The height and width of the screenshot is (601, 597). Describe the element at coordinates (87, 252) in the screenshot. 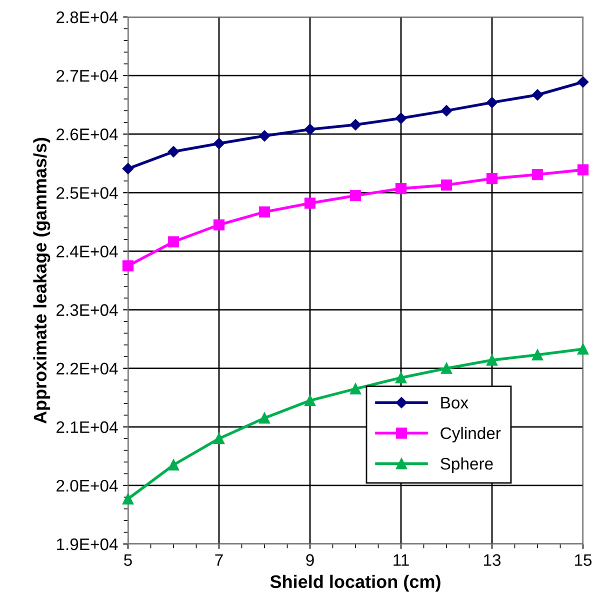

I see `y-tick-label: 2.4E+04` at that location.